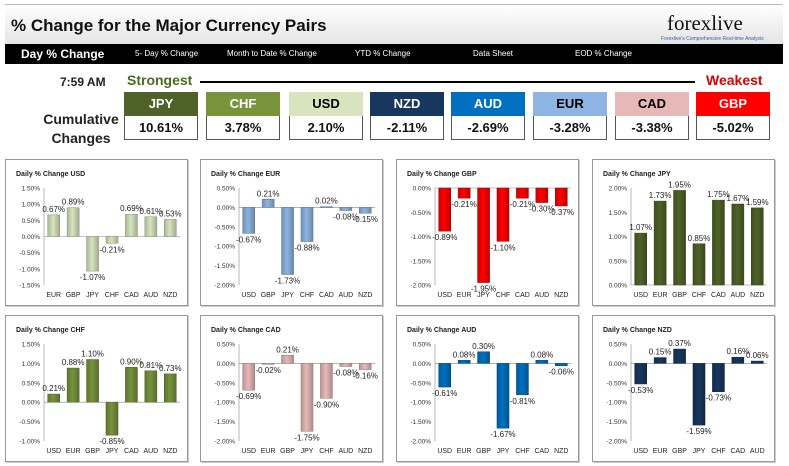 Image resolution: width=789 pixels, height=466 pixels. What do you see at coordinates (444, 237) in the screenshot?
I see `data-label: -0.89%` at bounding box center [444, 237].